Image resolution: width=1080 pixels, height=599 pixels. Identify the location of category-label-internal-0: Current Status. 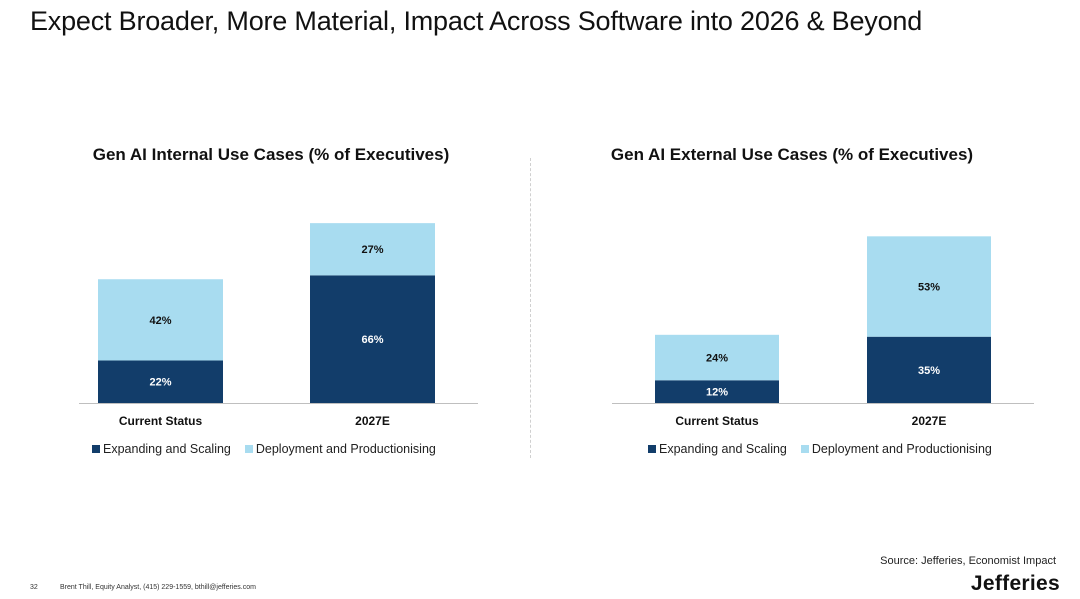
(161, 421).